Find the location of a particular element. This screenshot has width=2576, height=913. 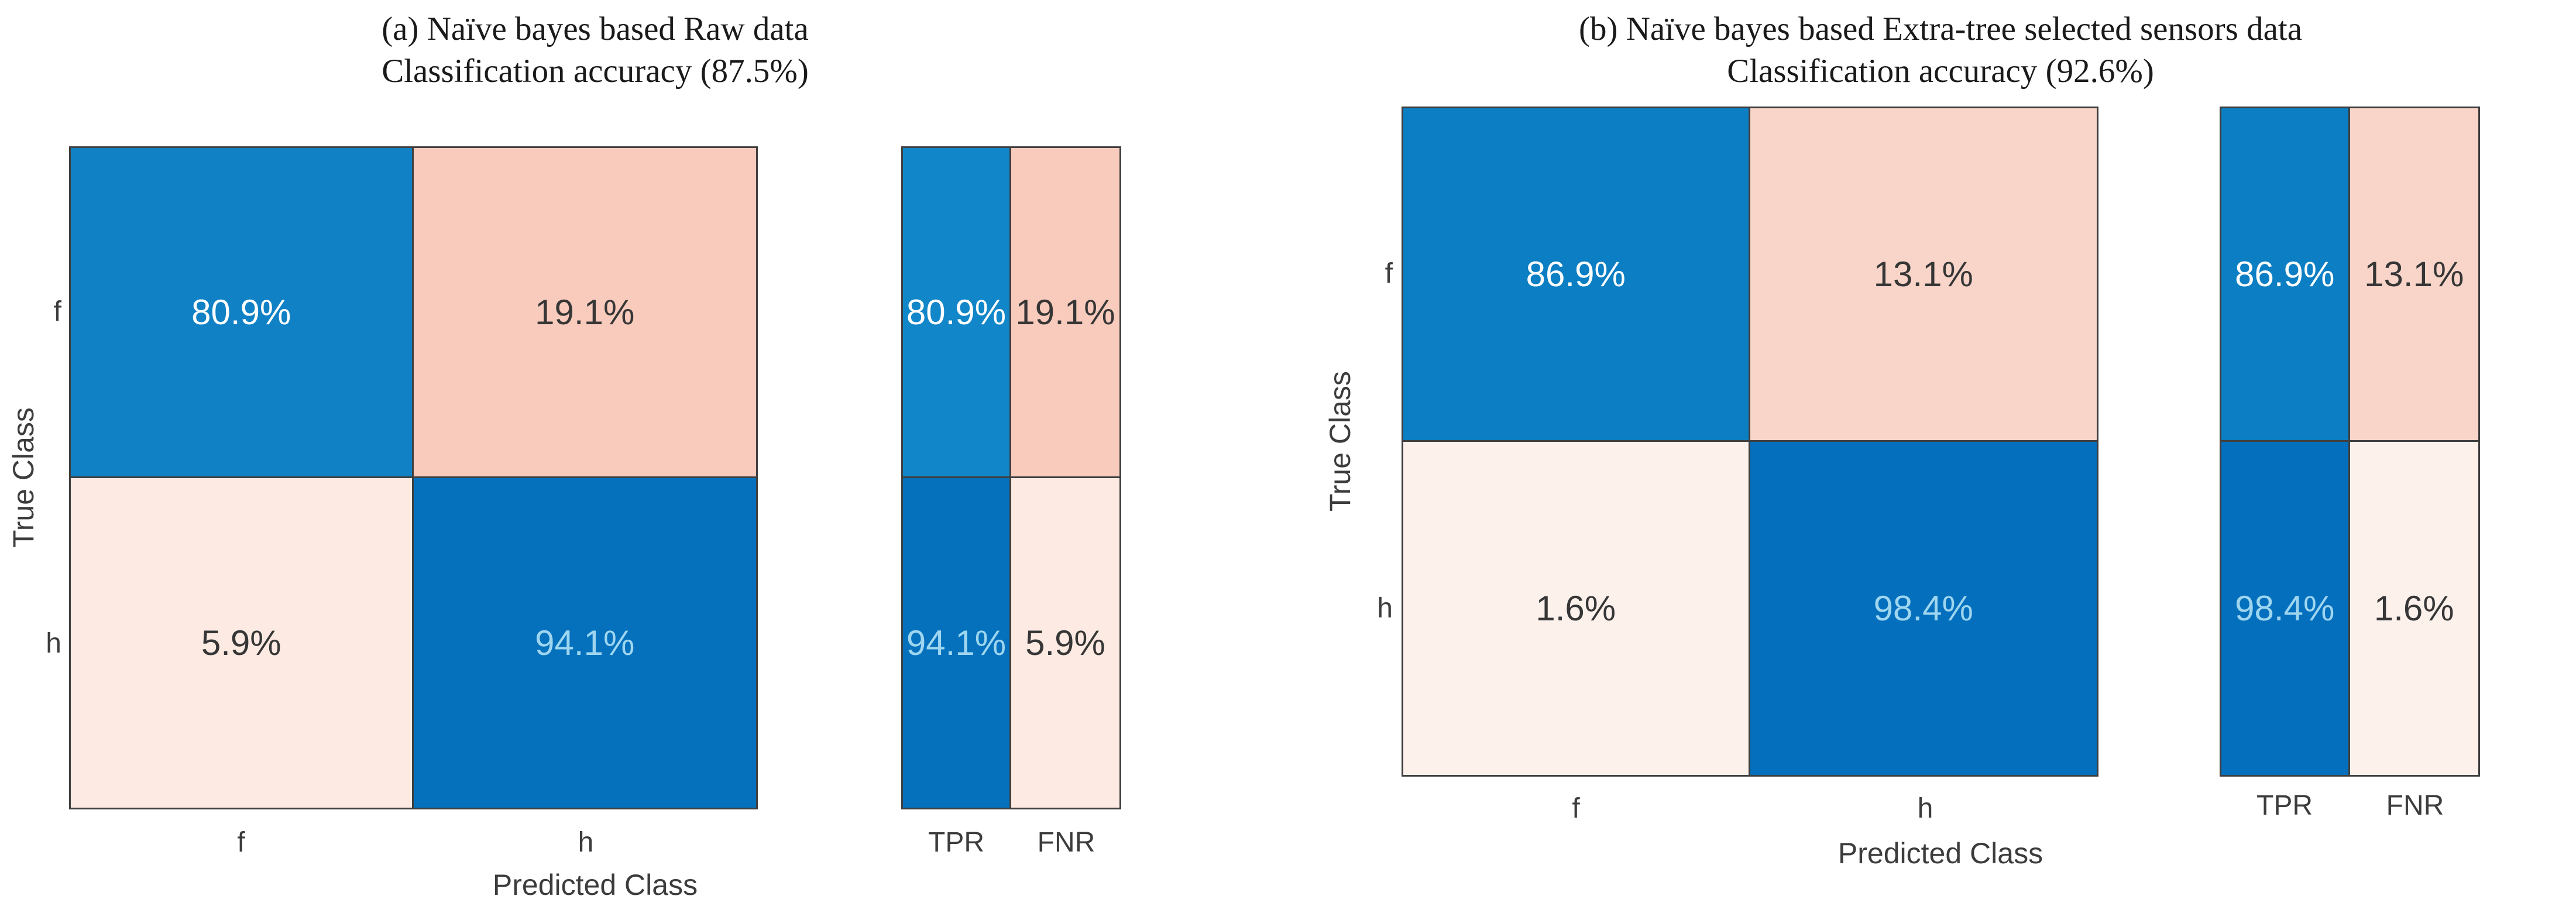

chart-a-xlabel: Predicted Class is located at coordinates (595, 885).